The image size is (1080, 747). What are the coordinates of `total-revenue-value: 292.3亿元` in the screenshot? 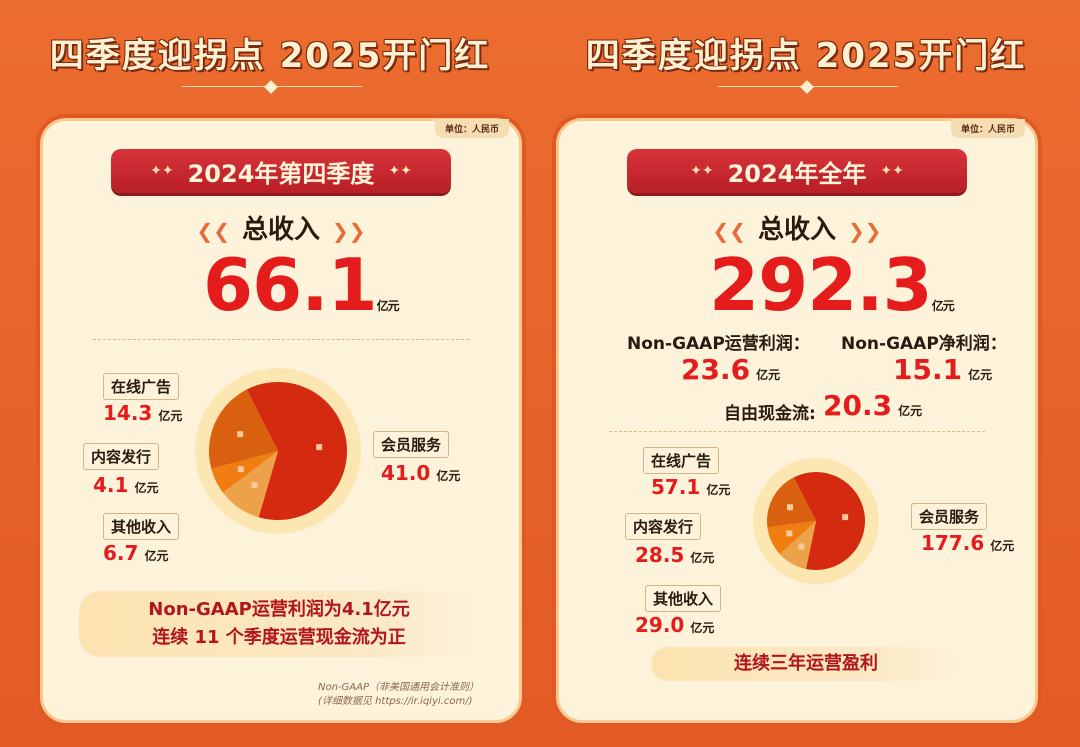 It's located at (832, 285).